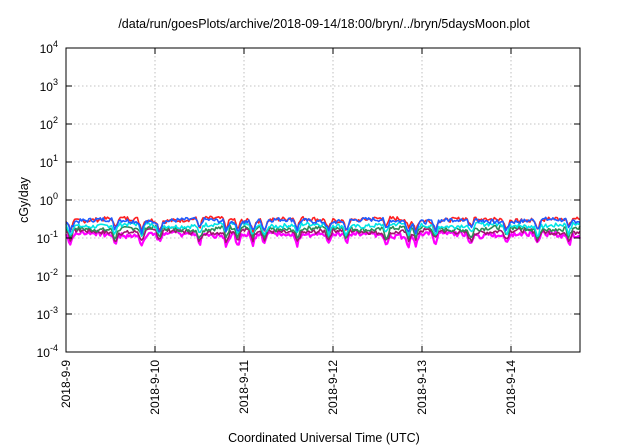 This screenshot has width=640, height=448. What do you see at coordinates (66, 384) in the screenshot?
I see `x-tick-label: 2018-9-9` at bounding box center [66, 384].